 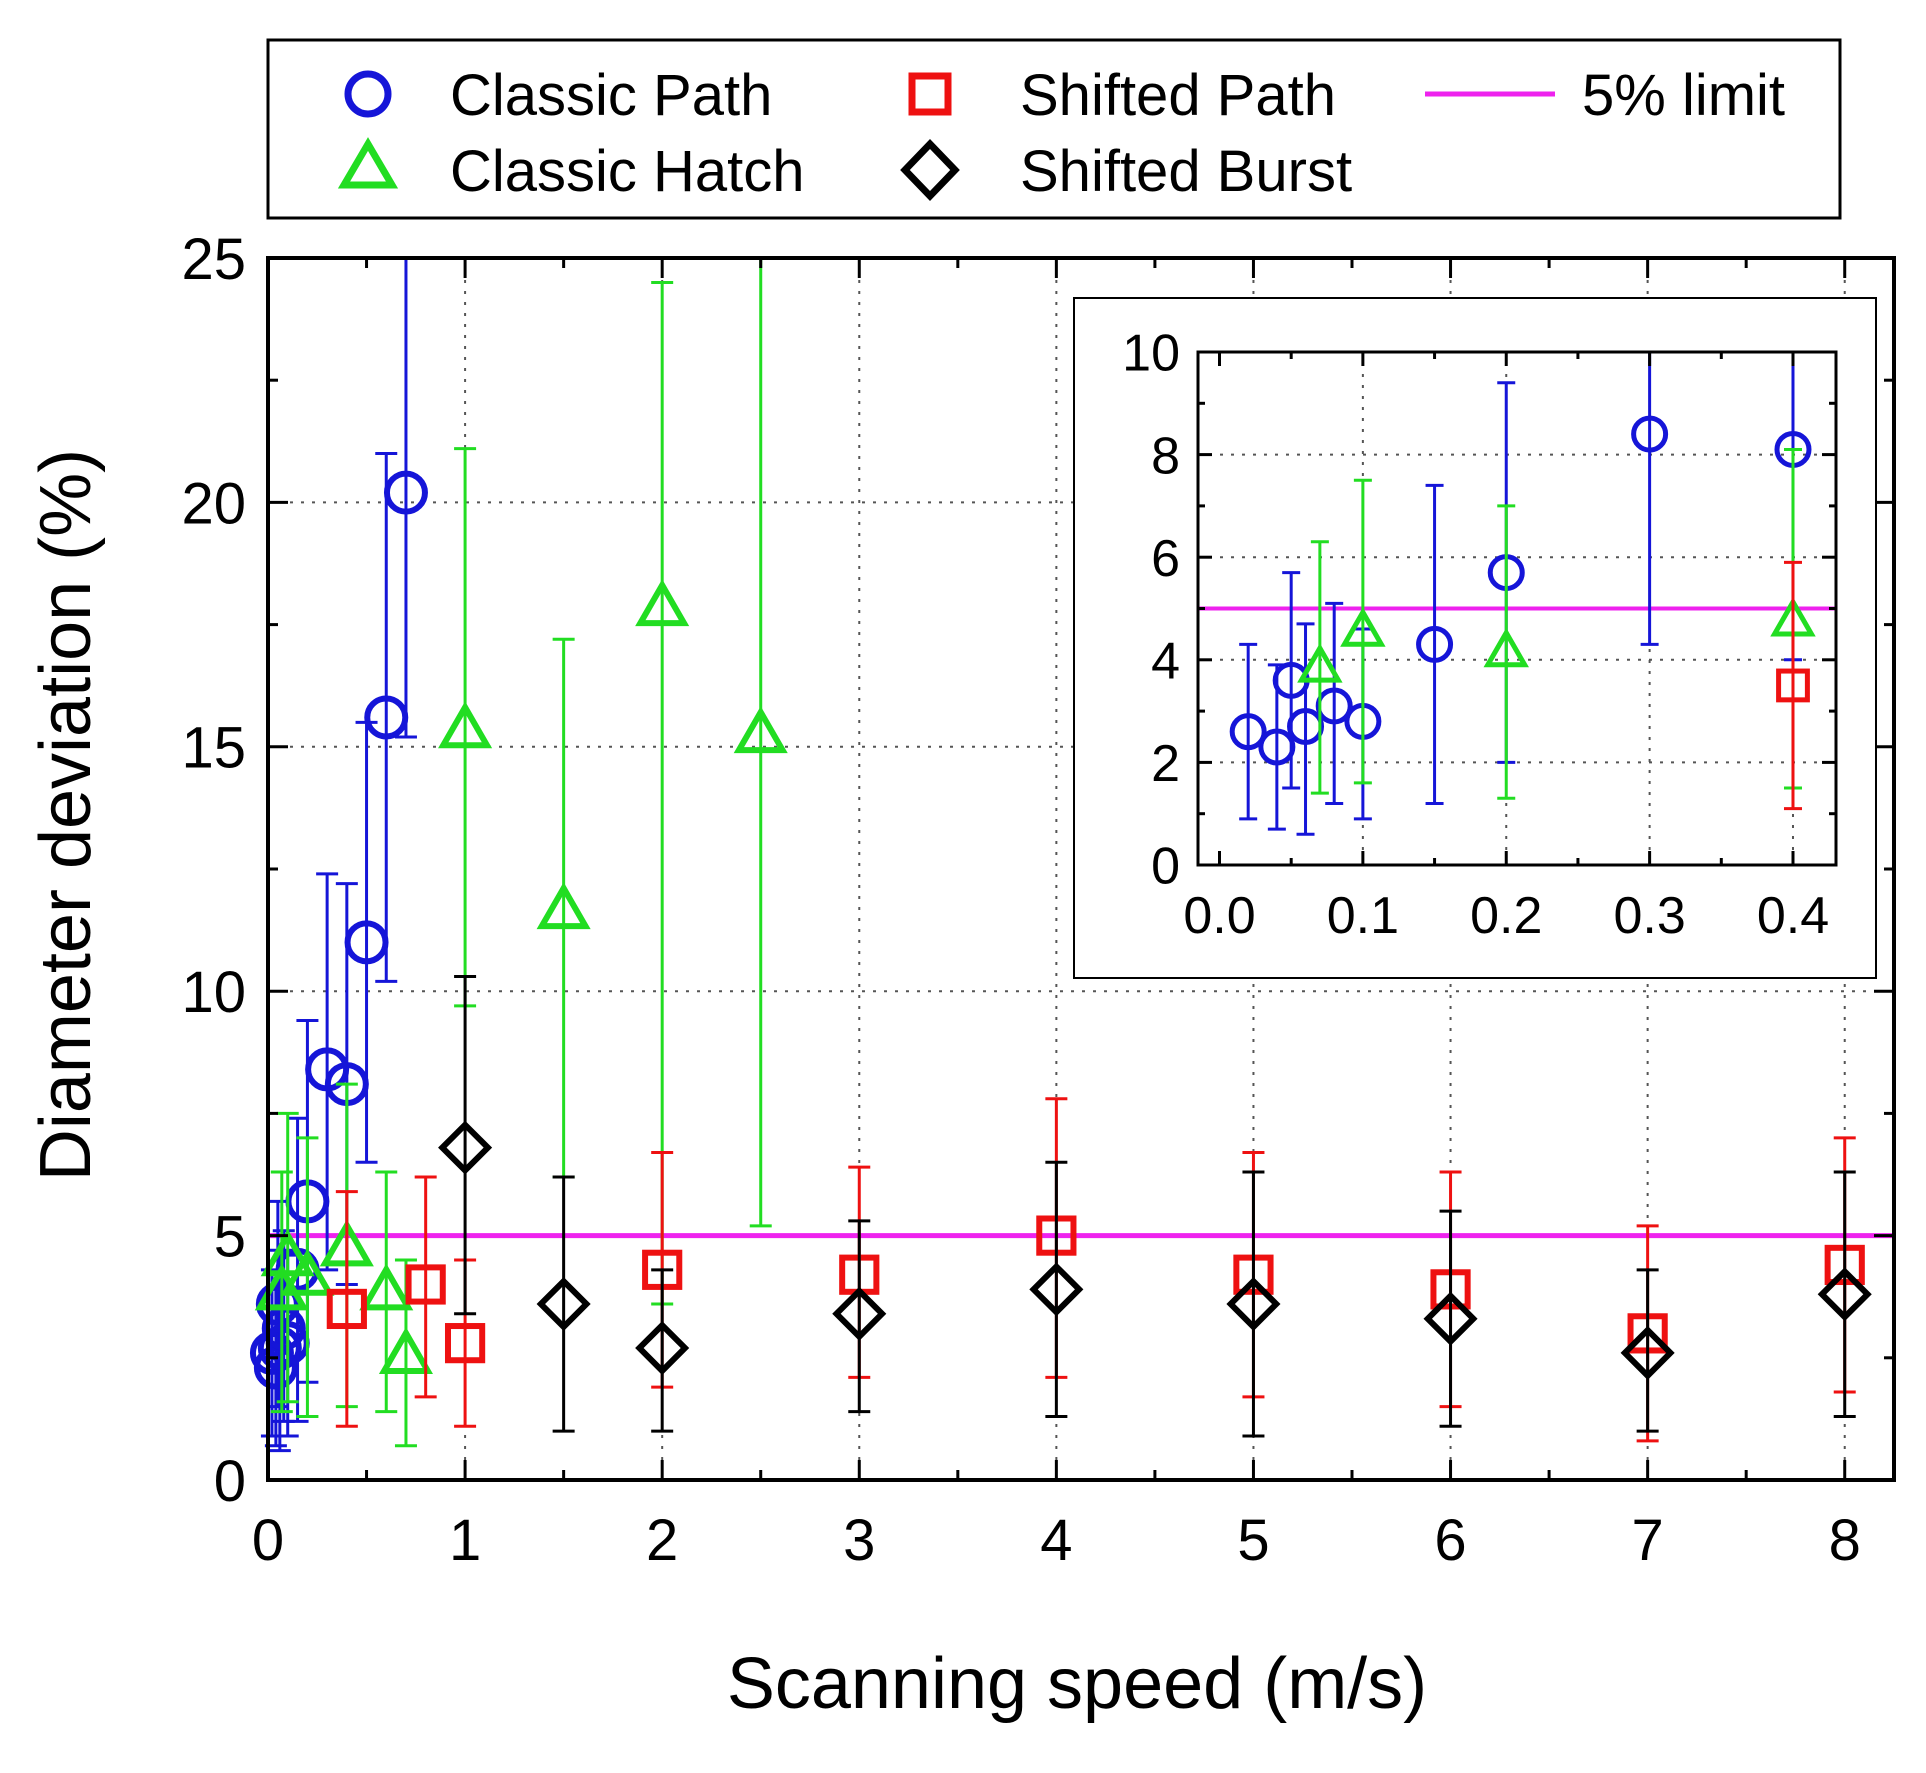 What do you see at coordinates (1648, 1540) in the screenshot?
I see `x-tick-label: 7` at bounding box center [1648, 1540].